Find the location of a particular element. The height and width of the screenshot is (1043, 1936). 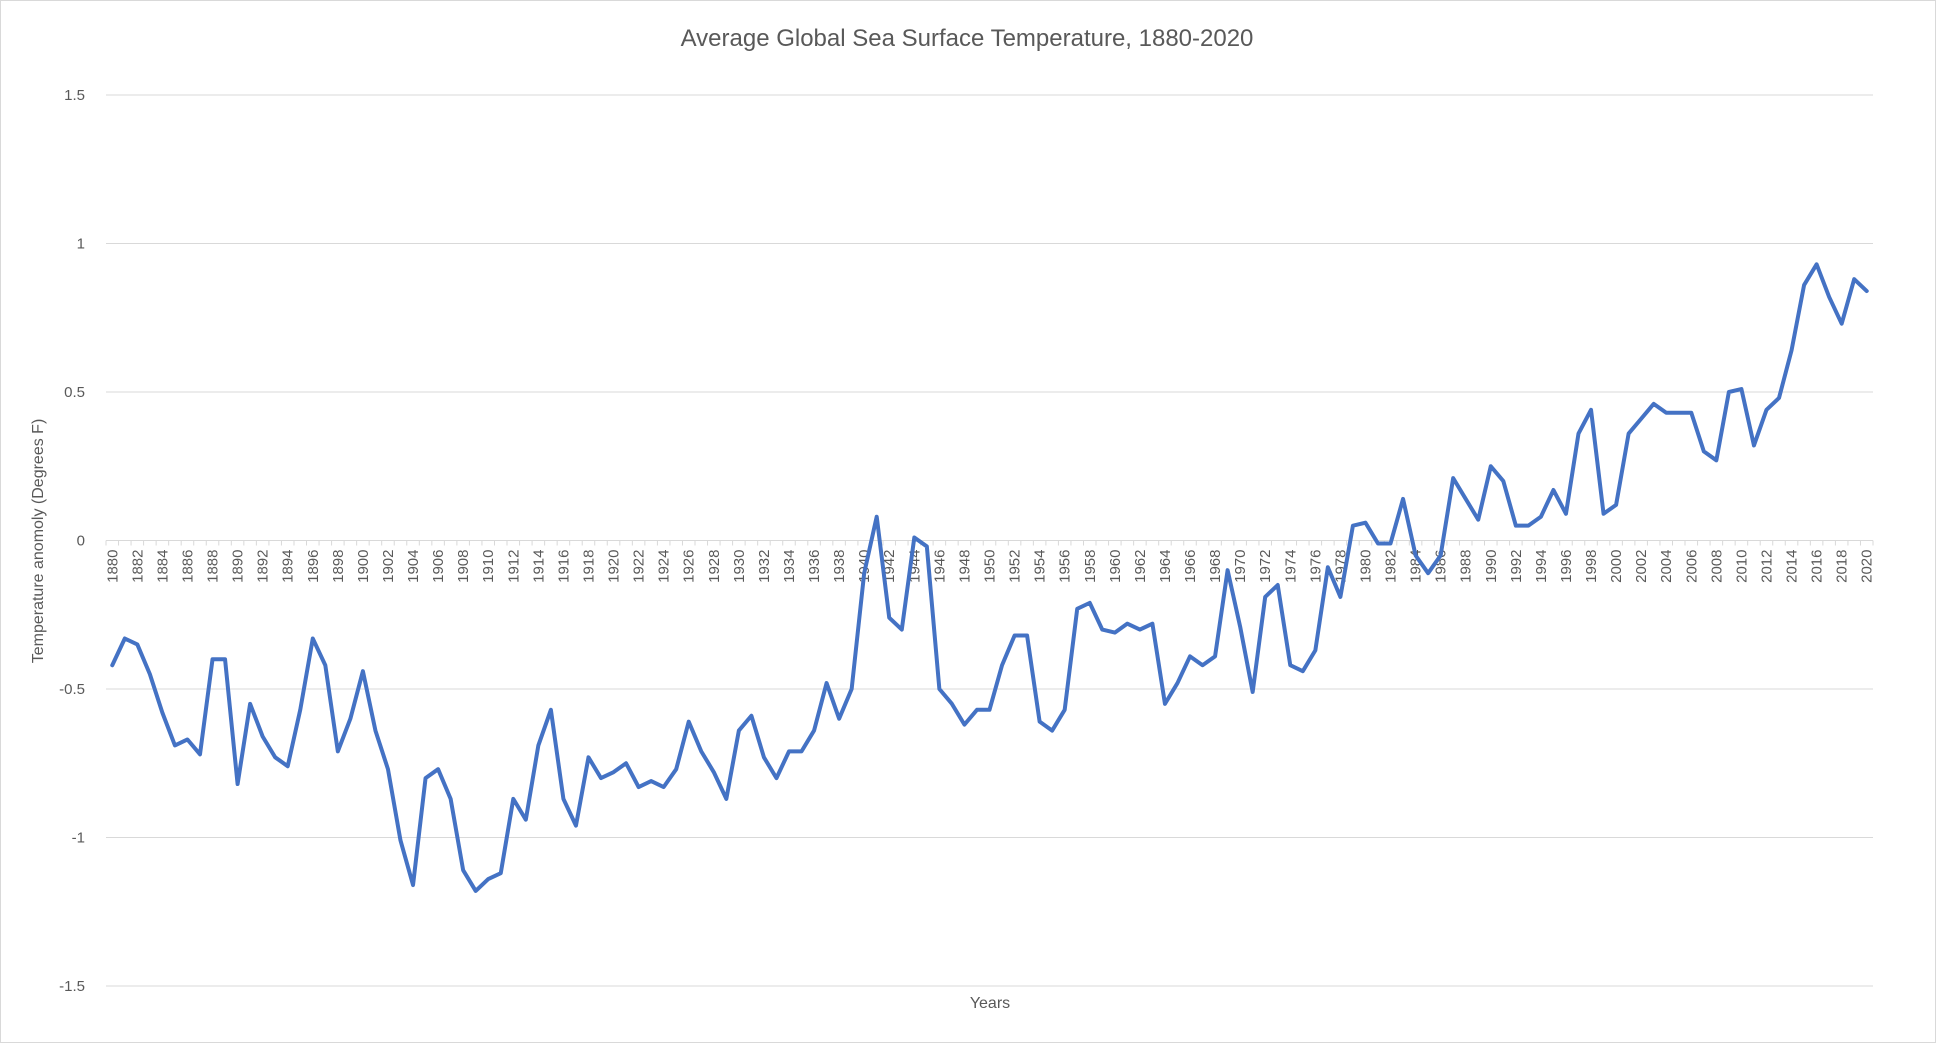

x-tick-label: 1914 is located at coordinates (538, 566).